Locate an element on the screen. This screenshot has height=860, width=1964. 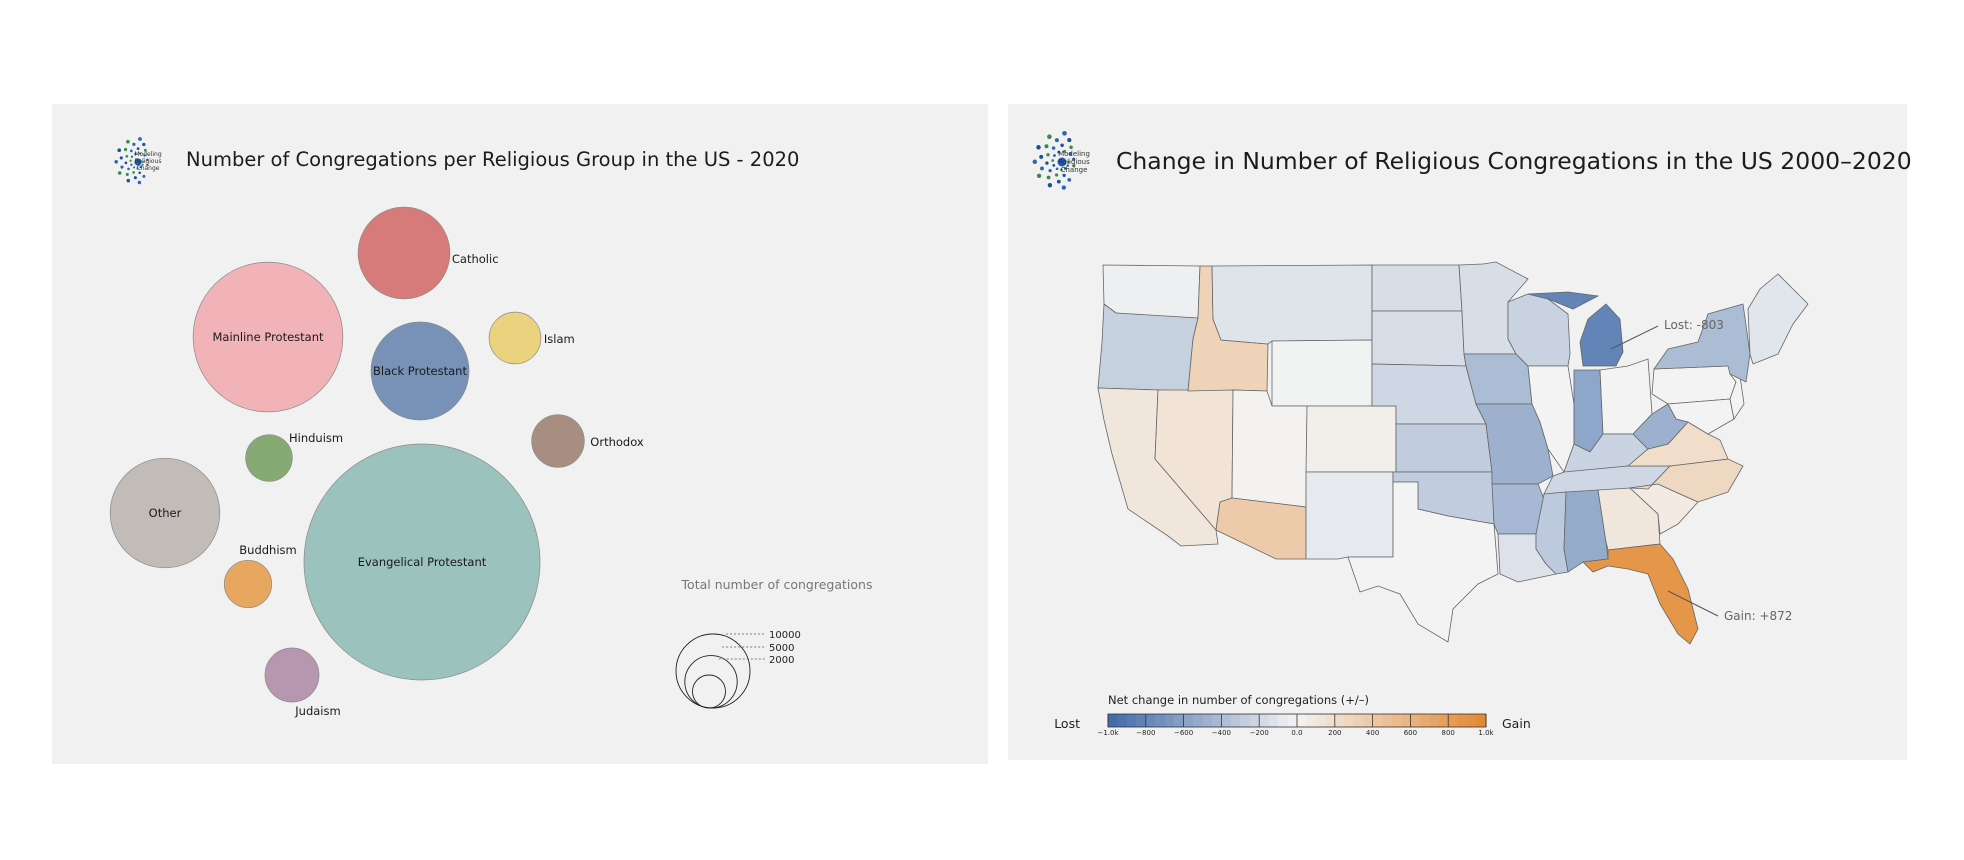
state-iowa is located at coordinates (1498, 379).